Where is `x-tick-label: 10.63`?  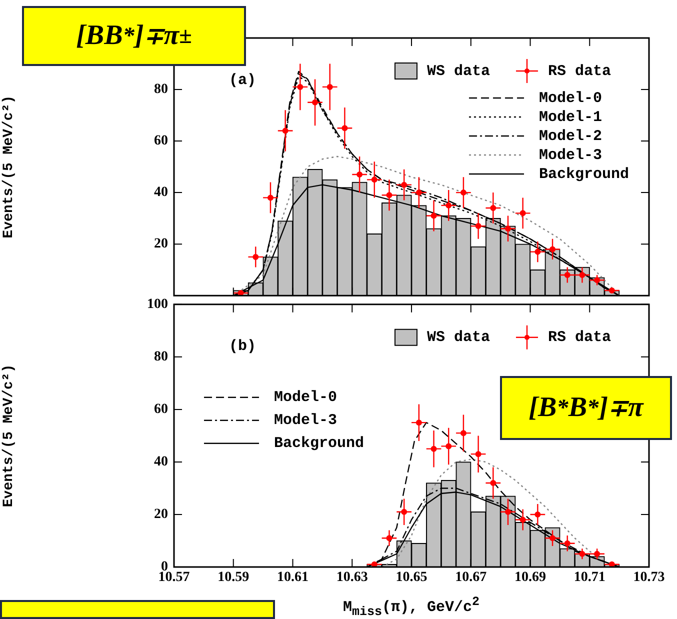 x-tick-label: 10.63 is located at coordinates (352, 578).